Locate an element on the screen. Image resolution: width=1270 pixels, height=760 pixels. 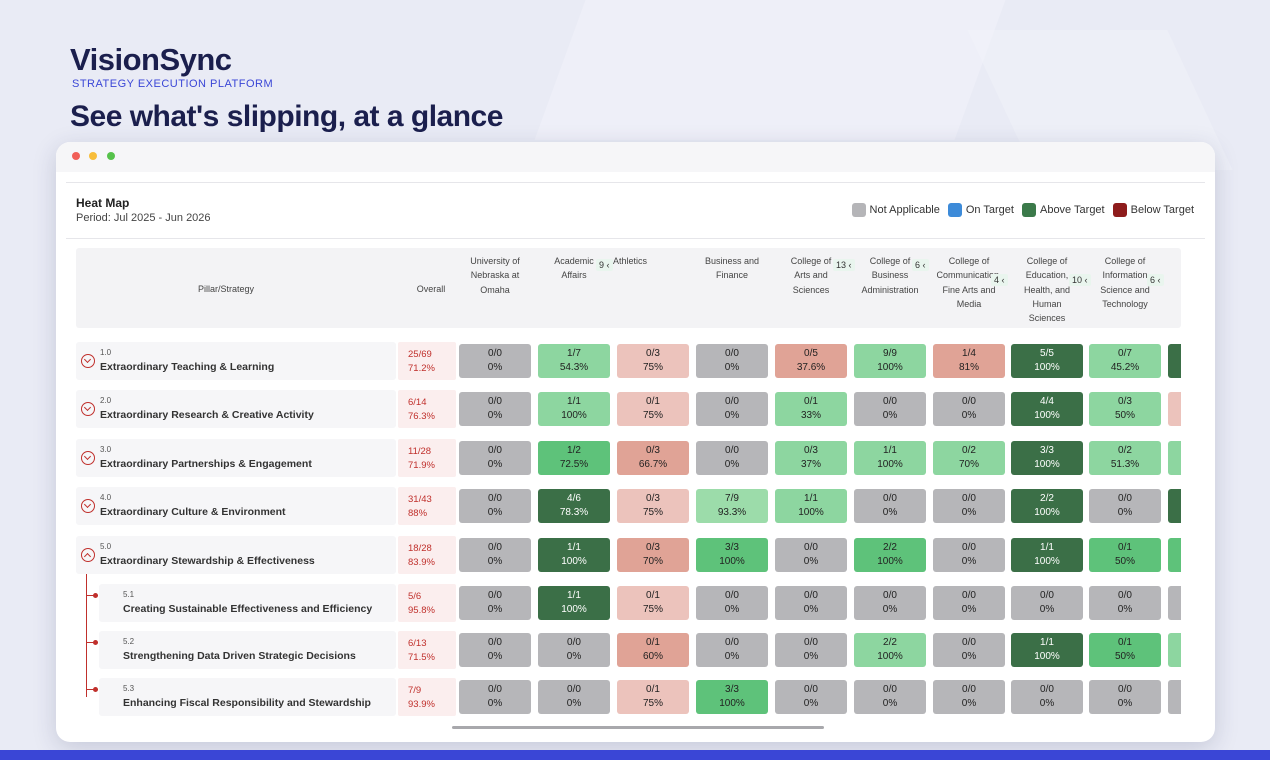
heatmap-cell: 1/4 81% is located at coordinates (969, 361).